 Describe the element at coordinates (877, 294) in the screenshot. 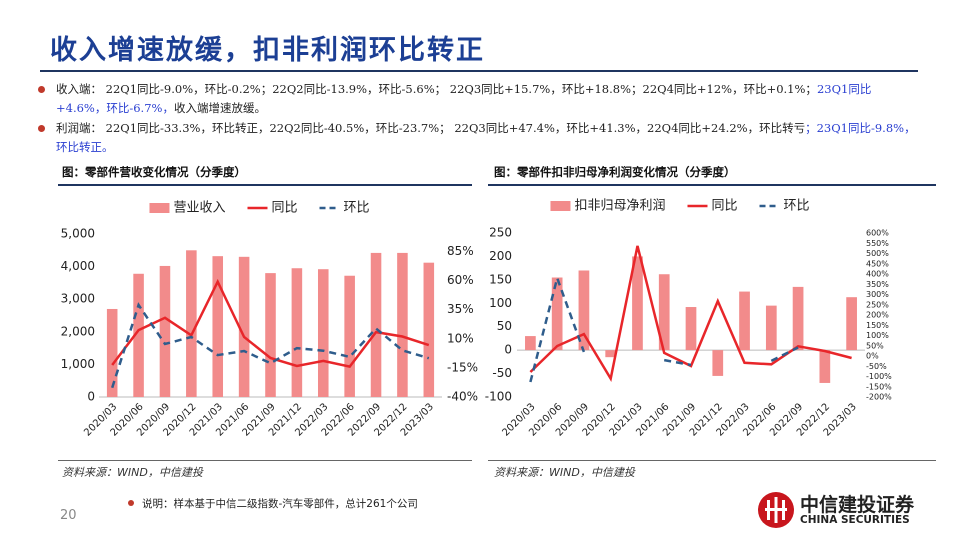

I see `y2-tick-label: 300%` at that location.